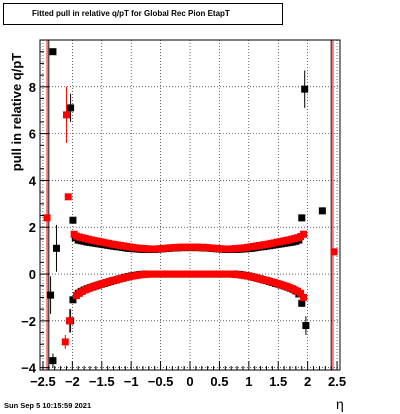 The width and height of the screenshot is (400, 414). Describe the element at coordinates (161, 381) in the screenshot. I see `x-tick-label: −0.5` at that location.